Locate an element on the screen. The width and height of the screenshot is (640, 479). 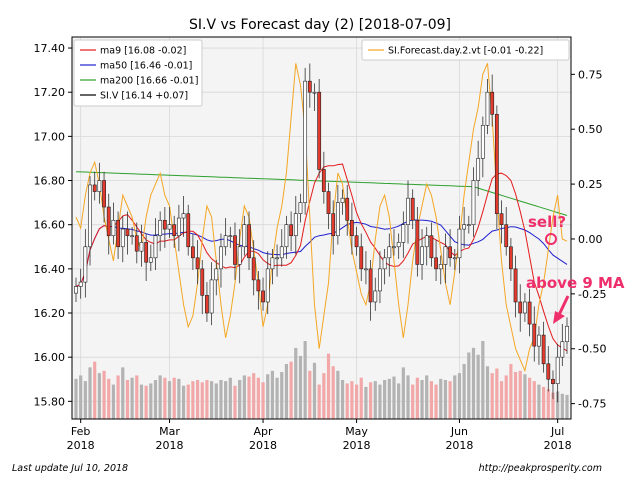
legend-label-ma9: ma9 [16.08 -0.02] is located at coordinates (143, 51).